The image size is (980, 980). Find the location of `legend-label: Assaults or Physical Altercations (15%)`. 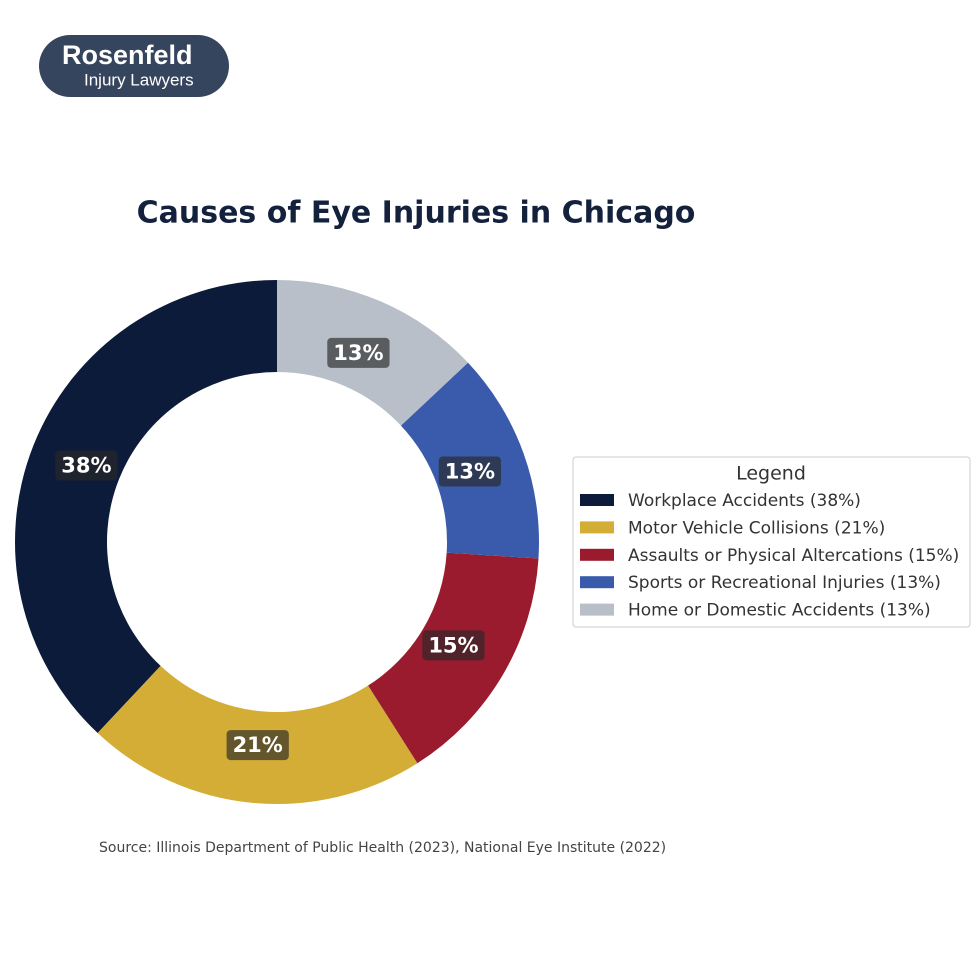

legend-label: Assaults or Physical Altercations (15%) is located at coordinates (793, 556).